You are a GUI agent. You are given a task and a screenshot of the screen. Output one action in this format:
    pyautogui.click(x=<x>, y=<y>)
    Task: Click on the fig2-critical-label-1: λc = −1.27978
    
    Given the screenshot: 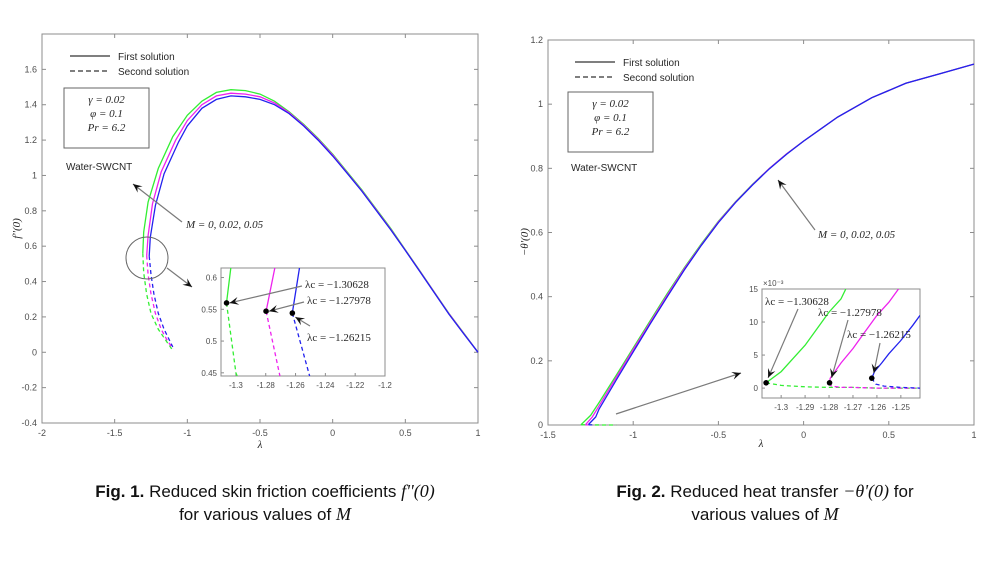 What is the action you would take?
    pyautogui.click(x=850, y=313)
    